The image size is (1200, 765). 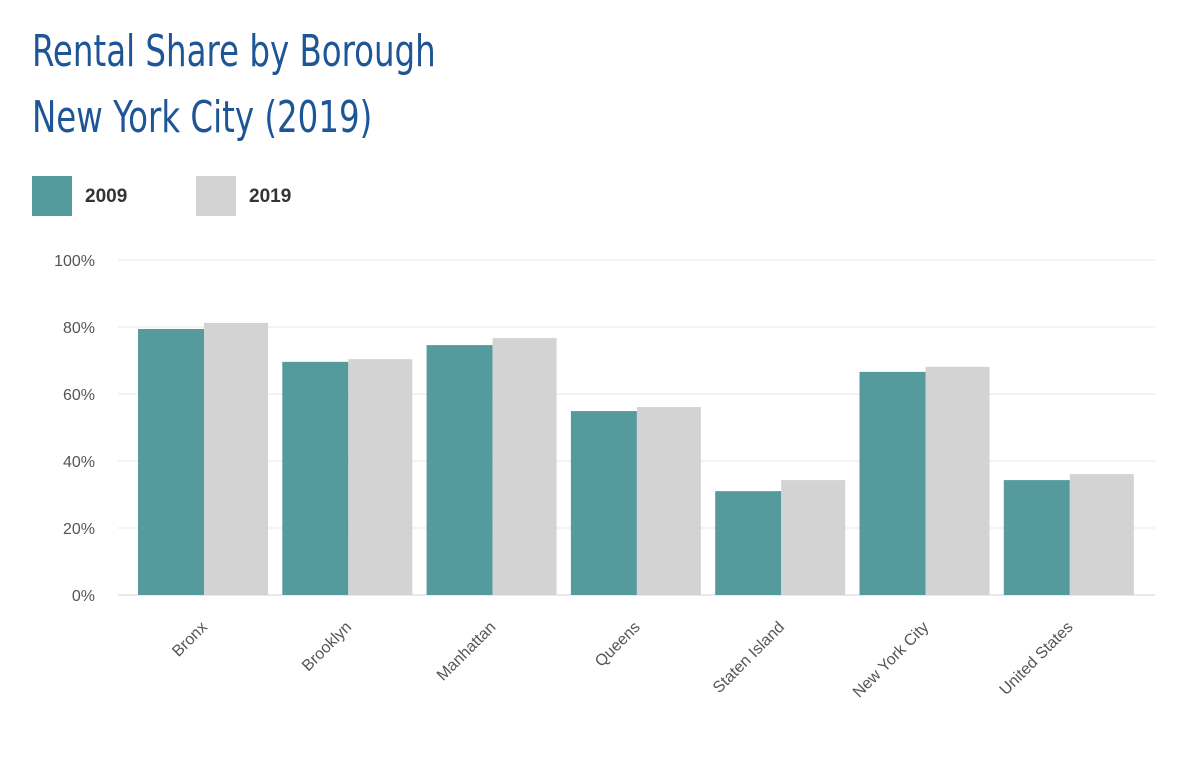 What do you see at coordinates (315, 478) in the screenshot?
I see `bar-2009-brooklyn` at bounding box center [315, 478].